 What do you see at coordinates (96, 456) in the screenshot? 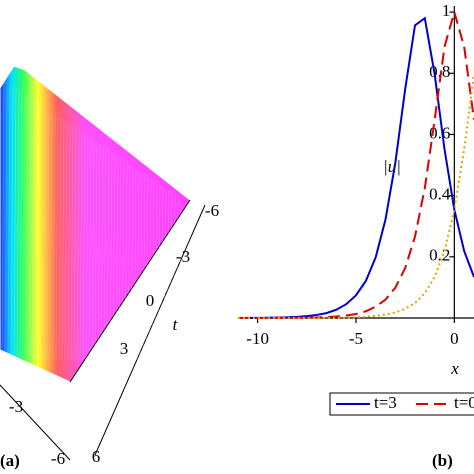
I see `y-tick-label: 6` at bounding box center [96, 456].